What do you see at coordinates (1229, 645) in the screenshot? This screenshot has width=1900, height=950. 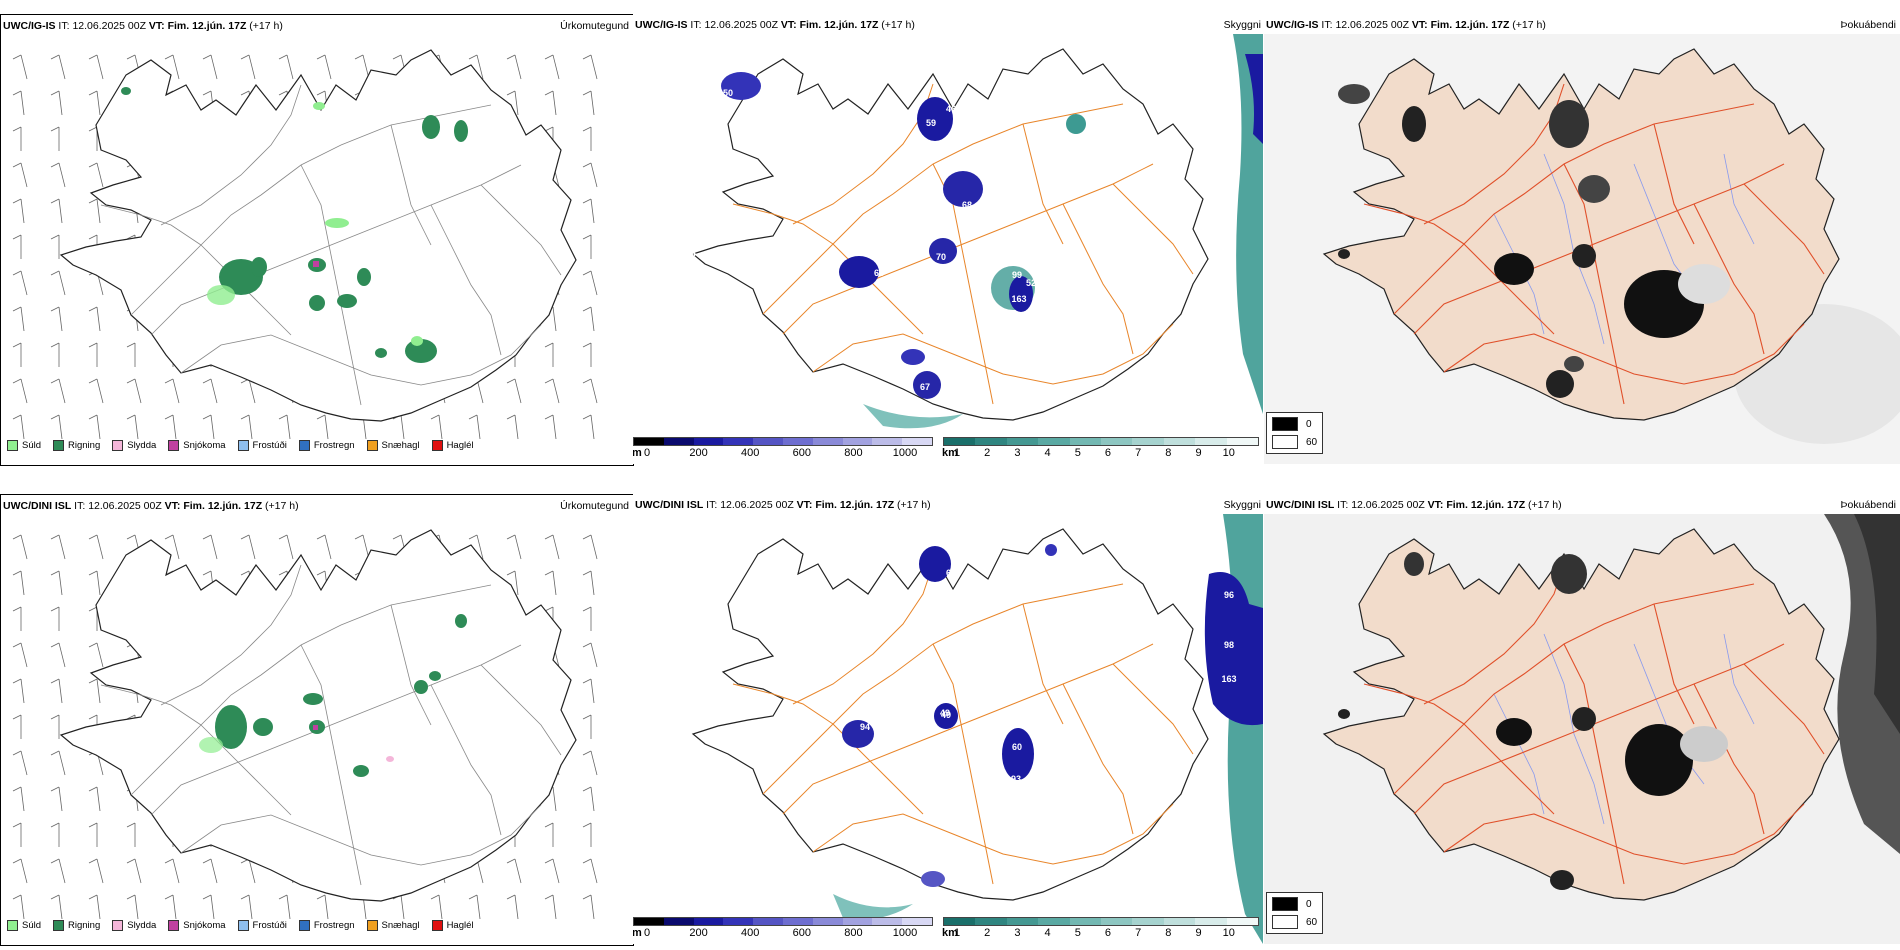 I see `cloud-base-label: 98` at bounding box center [1229, 645].